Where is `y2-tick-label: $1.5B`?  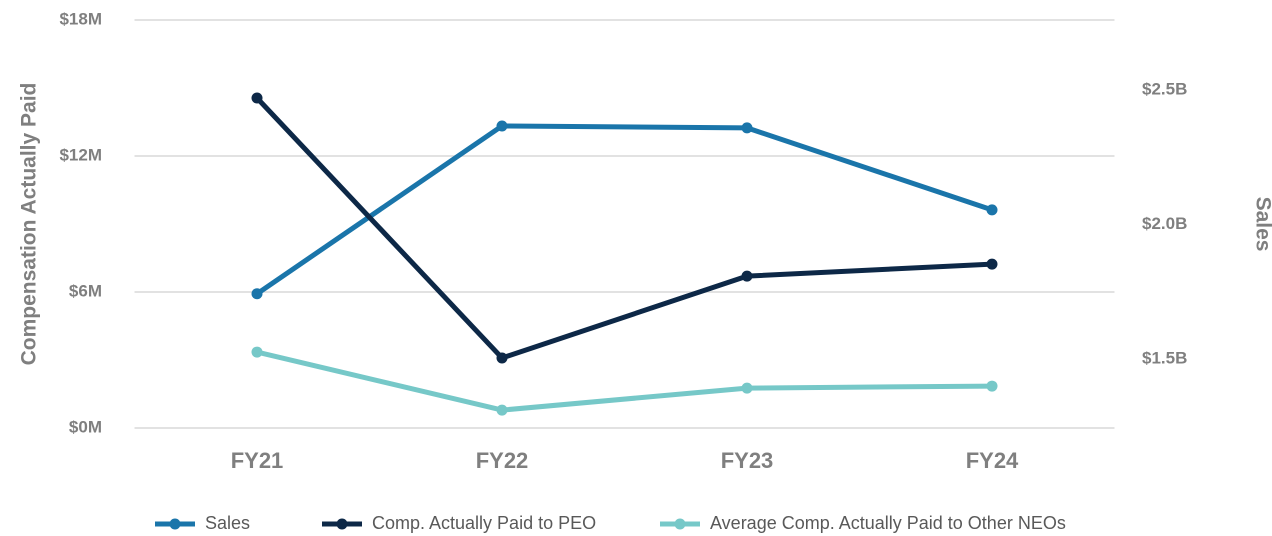
y2-tick-label: $1.5B is located at coordinates (1164, 357).